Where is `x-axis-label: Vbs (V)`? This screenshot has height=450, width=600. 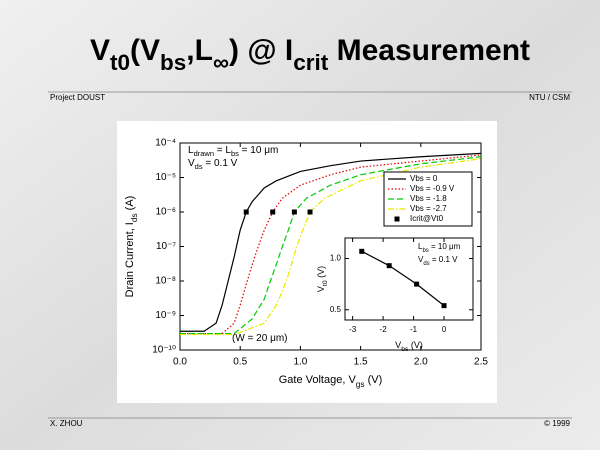
x-axis-label: Vbs (V) is located at coordinates (409, 346).